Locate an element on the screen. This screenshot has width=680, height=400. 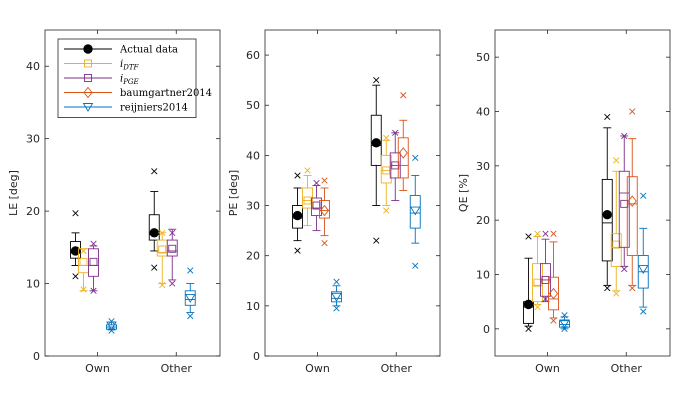
legend-label: reijniers2014 is located at coordinates (154, 108).